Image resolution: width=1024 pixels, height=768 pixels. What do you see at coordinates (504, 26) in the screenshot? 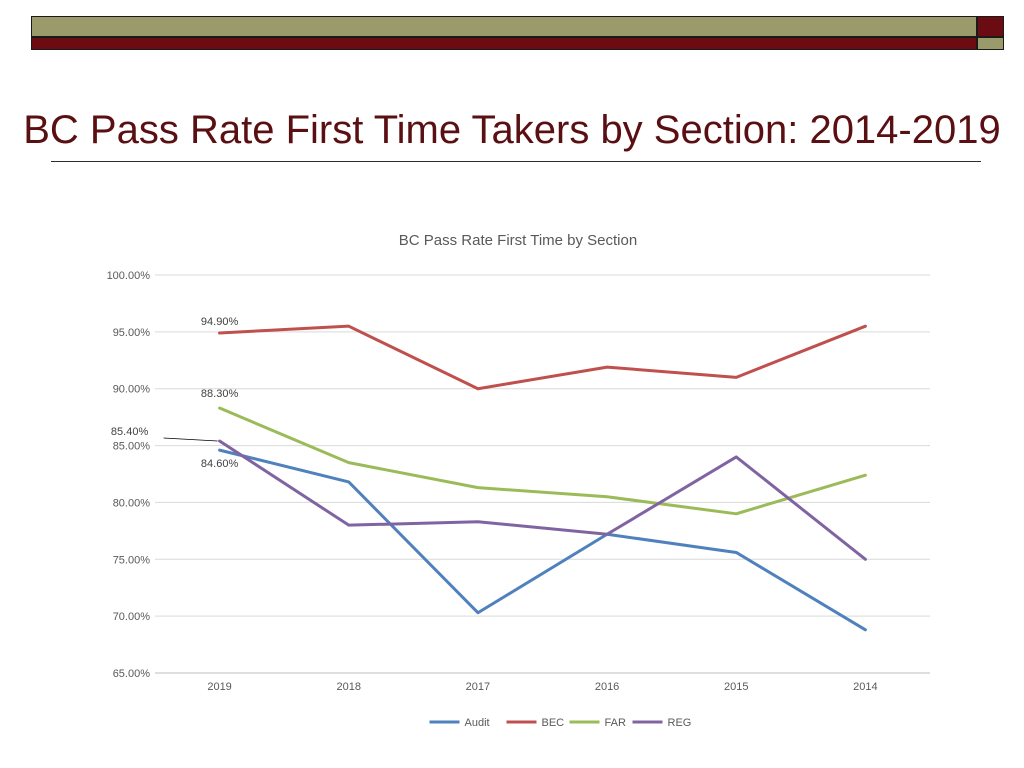
I see `header-olive-bar` at bounding box center [504, 26].